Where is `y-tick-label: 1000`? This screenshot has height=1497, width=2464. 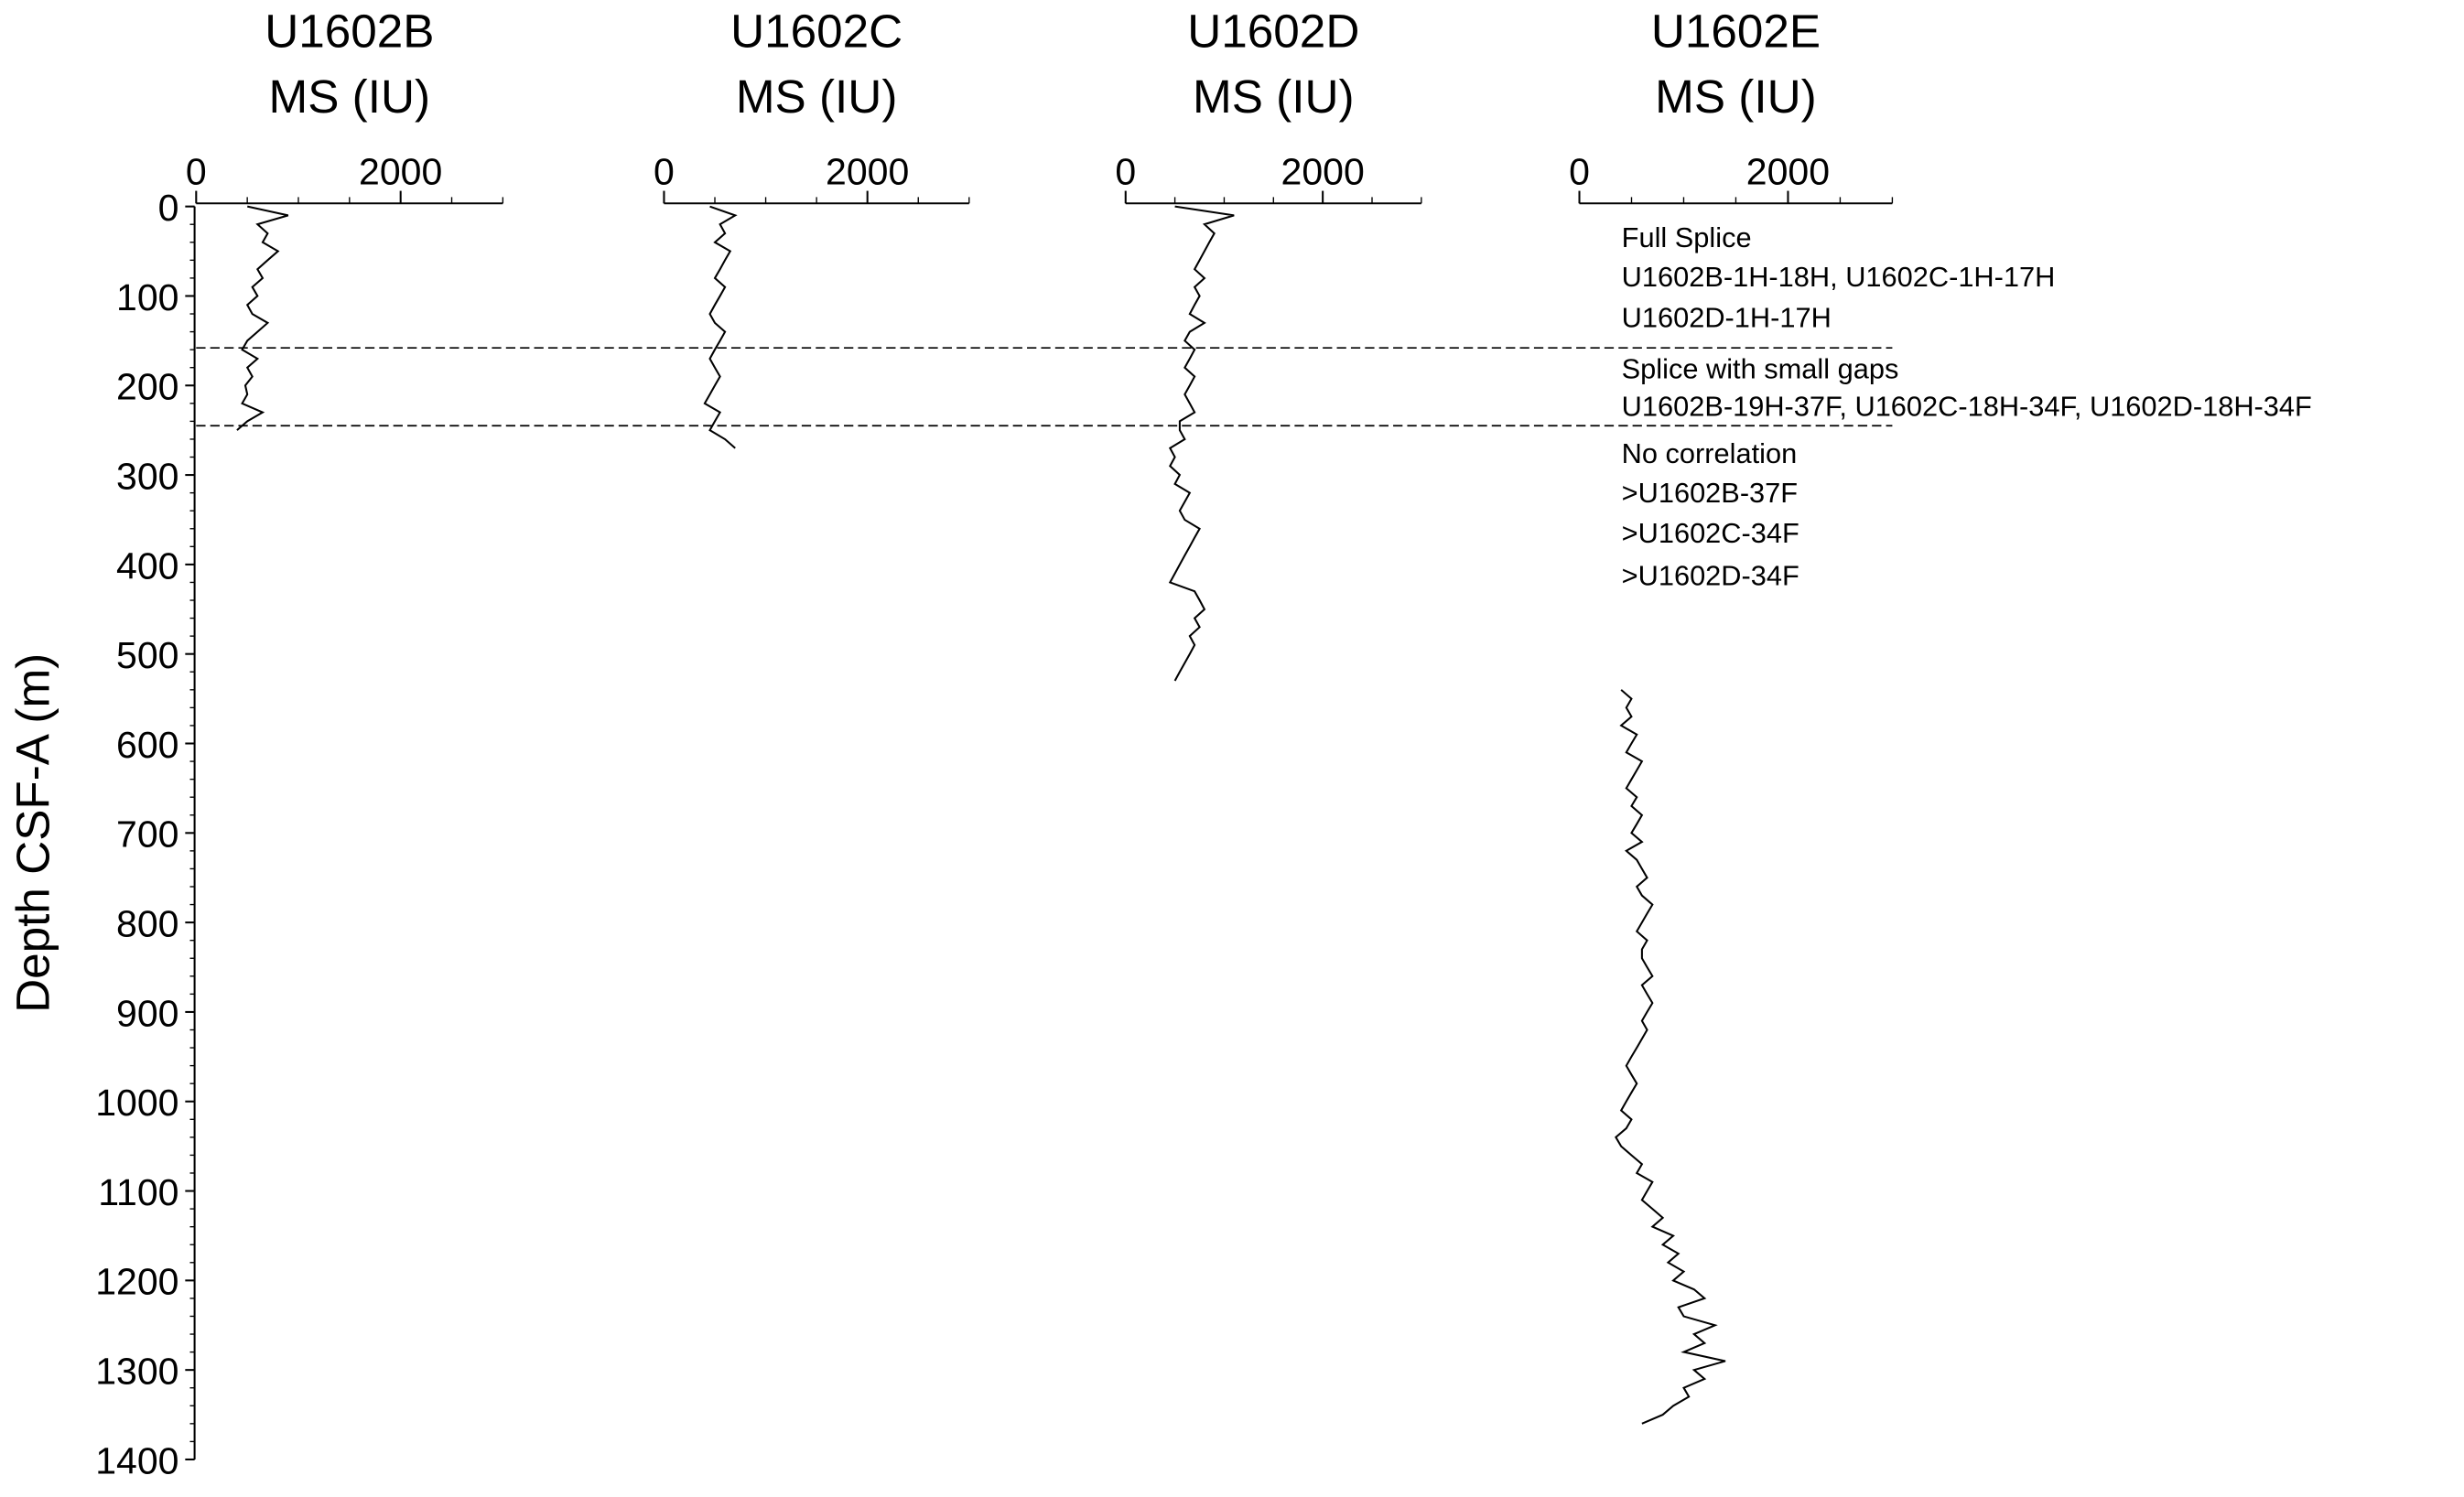
y-tick-label: 1000 is located at coordinates (136, 1103).